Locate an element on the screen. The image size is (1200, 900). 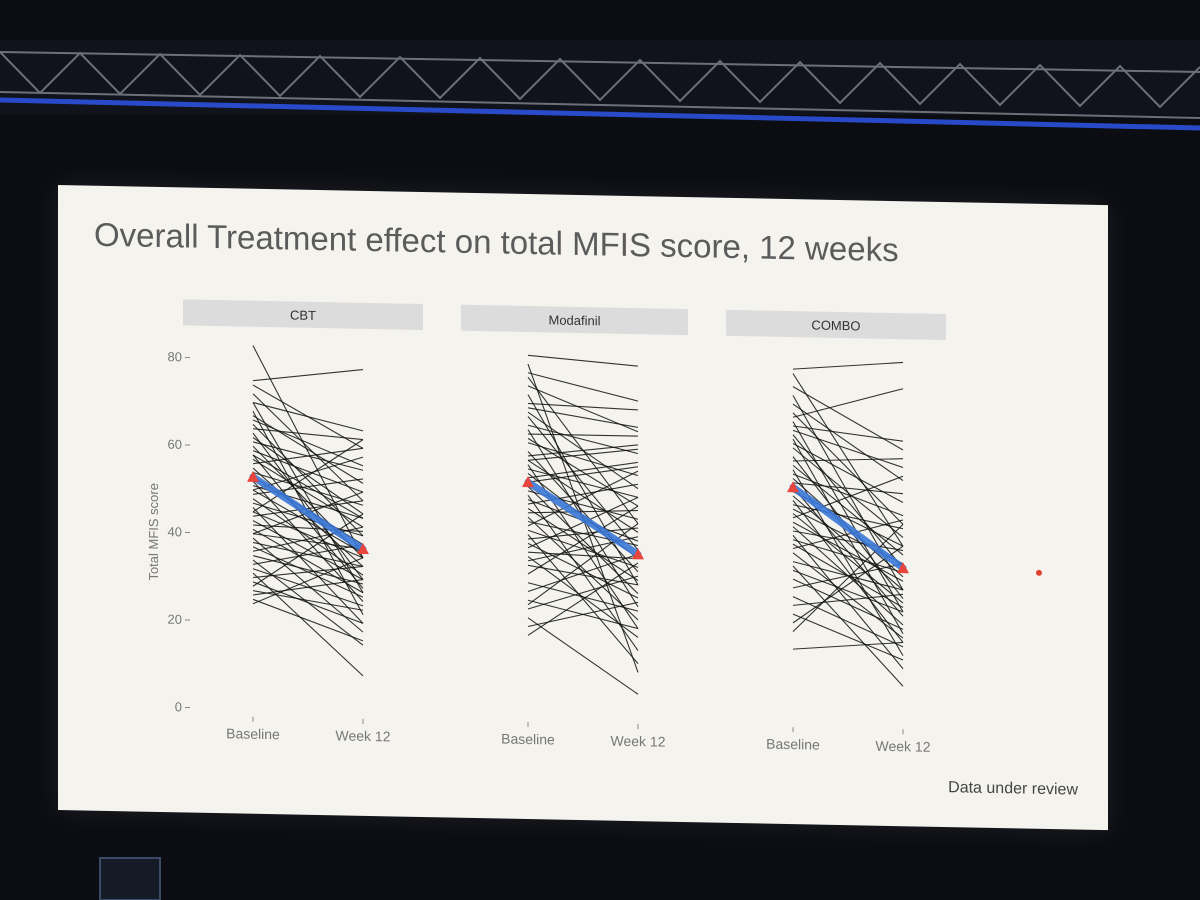
data-status-note: Data under review is located at coordinates (1013, 789).